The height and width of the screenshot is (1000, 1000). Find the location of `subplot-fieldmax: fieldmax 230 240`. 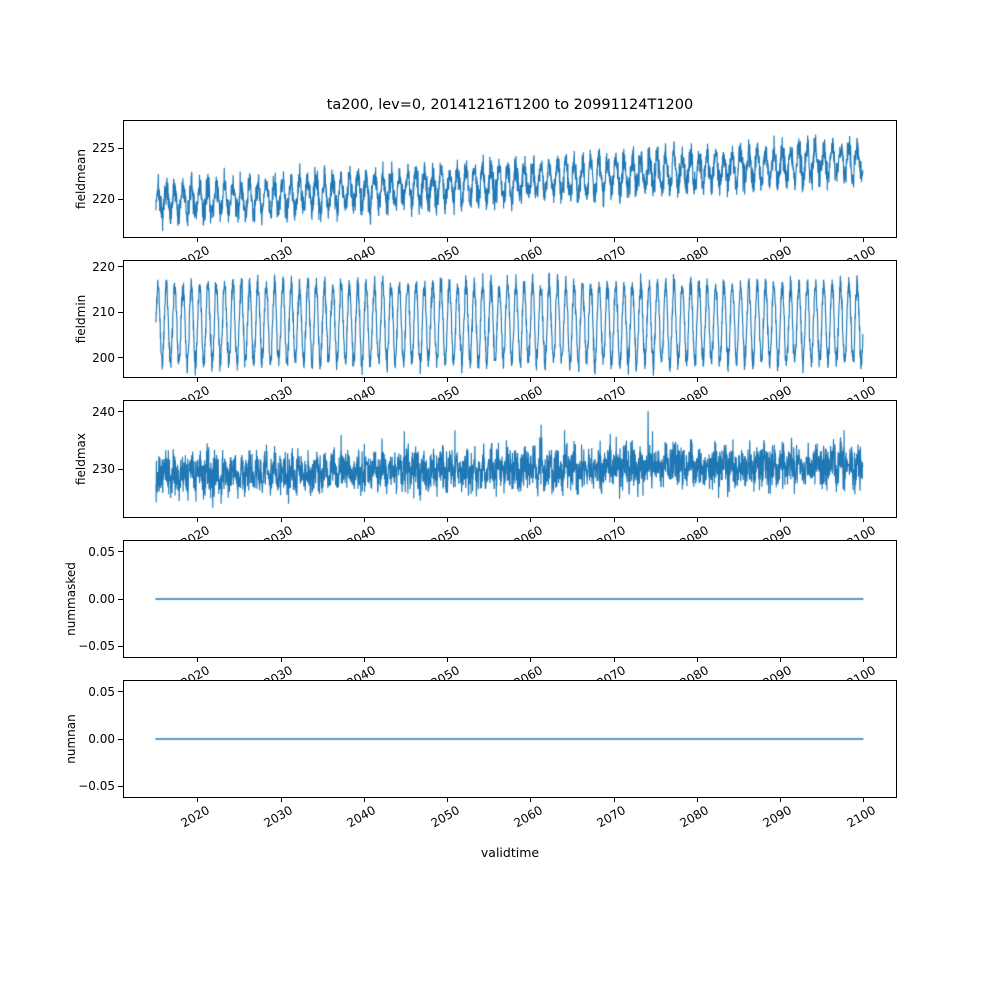

subplot-fieldmax: fieldmax 230 240 is located at coordinates (485, 461).